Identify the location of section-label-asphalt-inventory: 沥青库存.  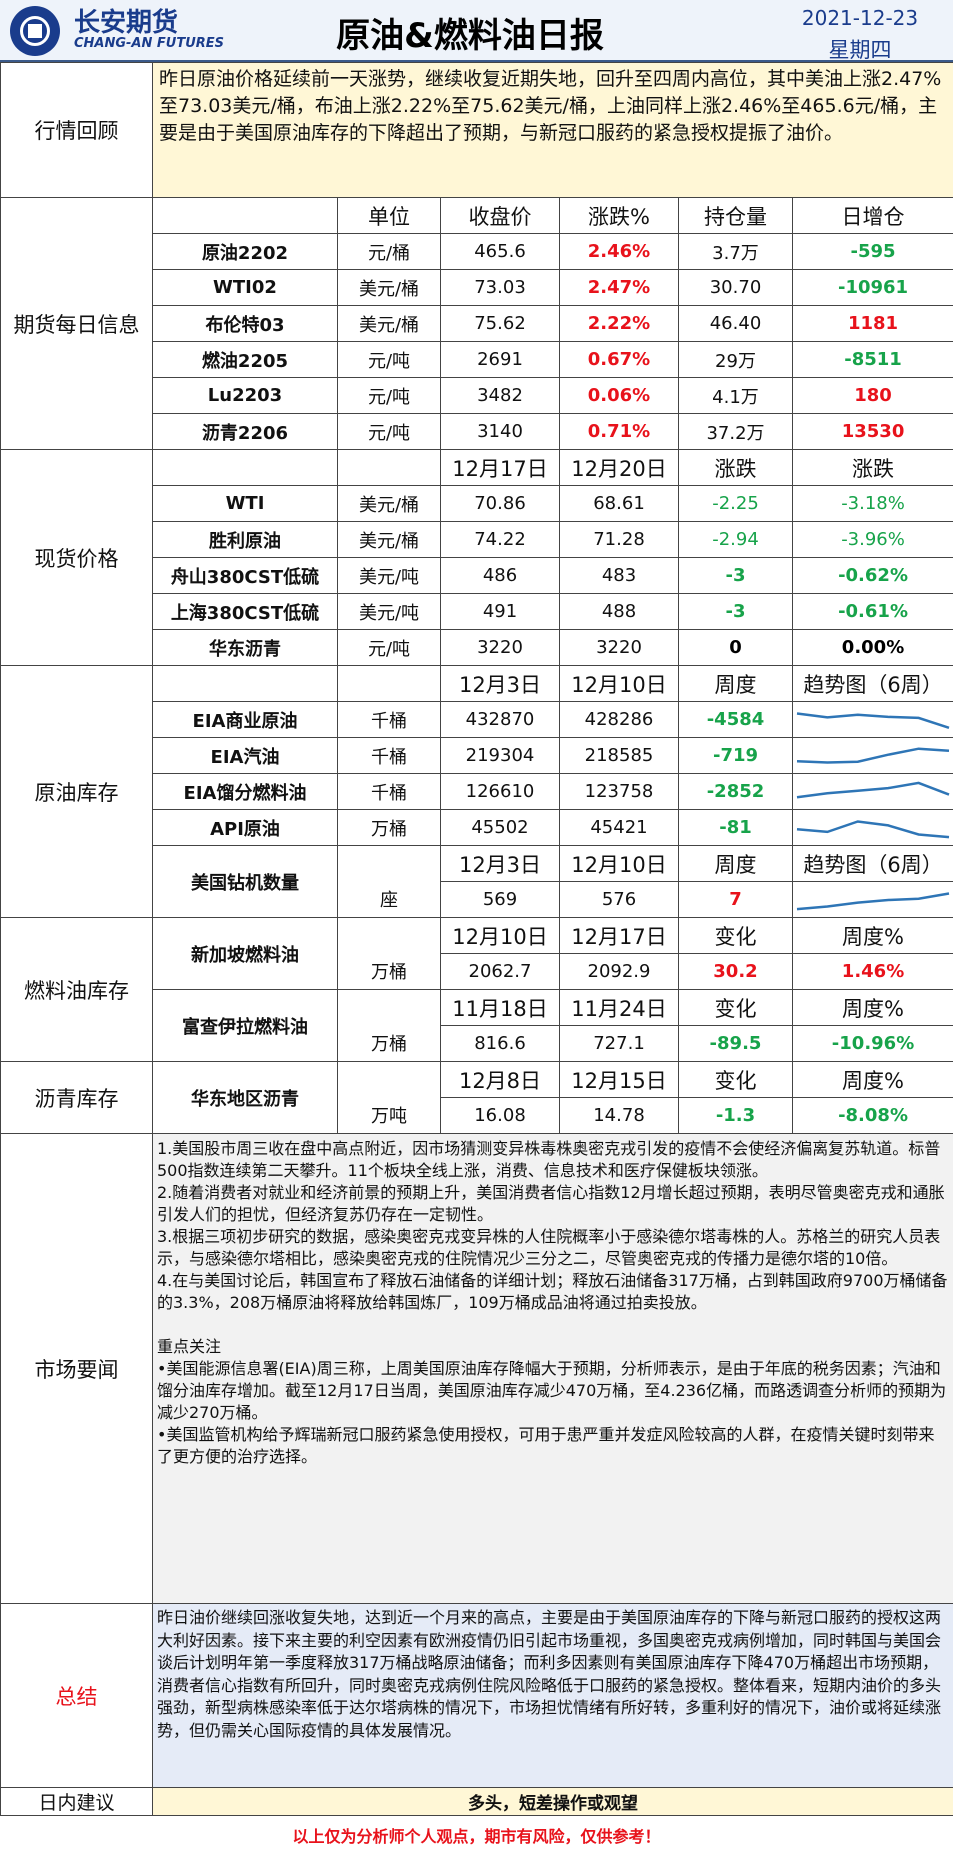
(76, 1097).